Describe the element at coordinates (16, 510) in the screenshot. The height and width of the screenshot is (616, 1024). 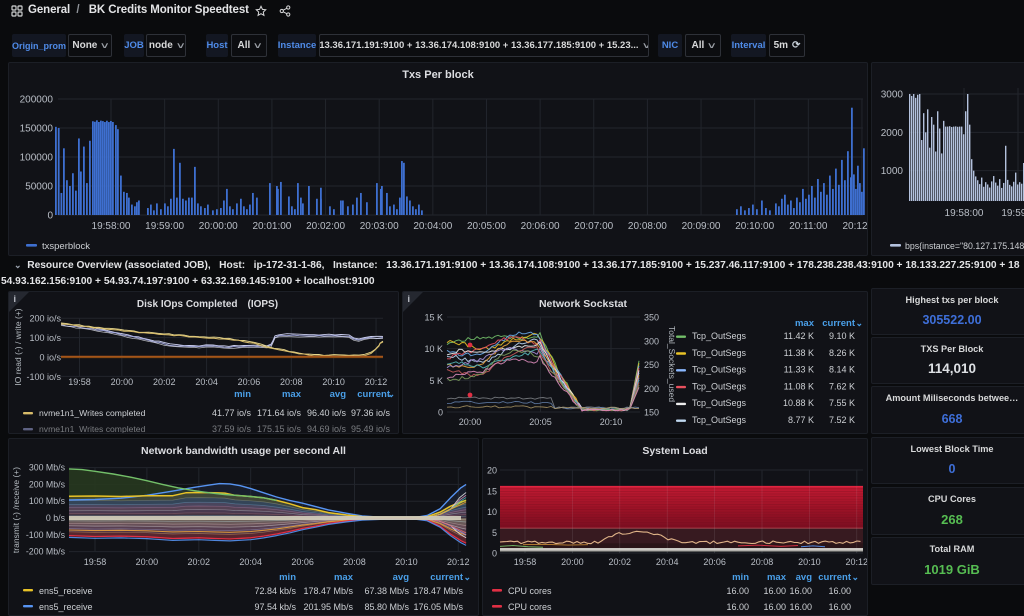
I see `svg-text: transmit (-) /receive (+)` at that location.